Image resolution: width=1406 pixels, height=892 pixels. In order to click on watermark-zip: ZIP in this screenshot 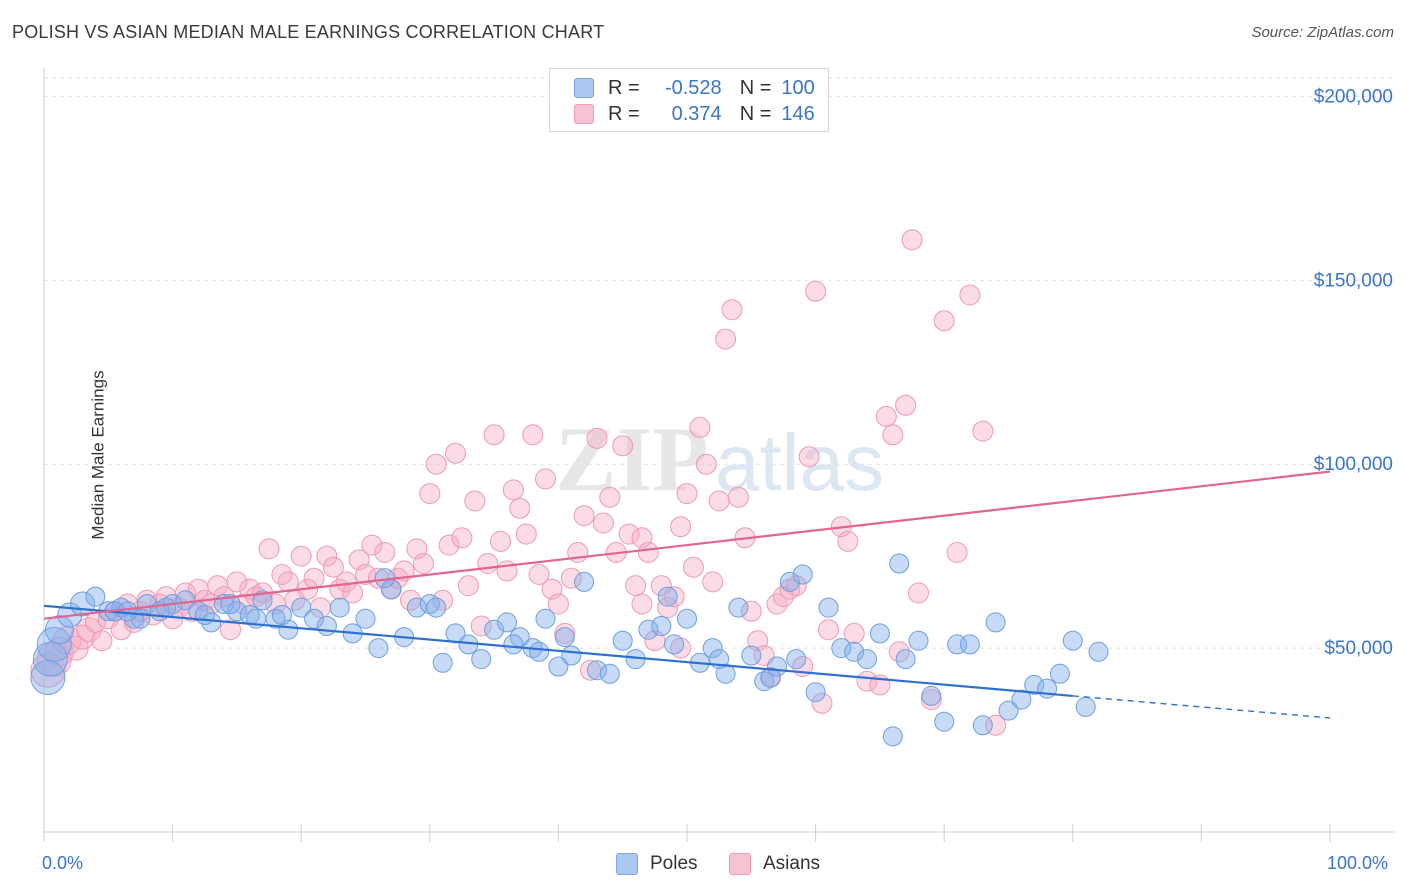, I will do `click(631, 459)`.